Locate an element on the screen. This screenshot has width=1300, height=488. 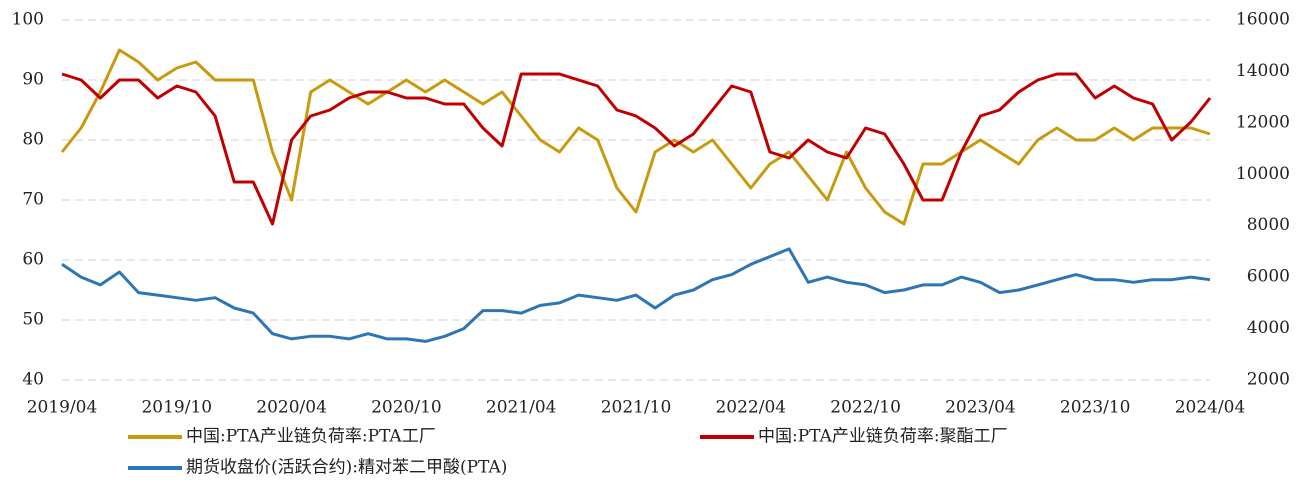
x-tick-label: 2023/04 is located at coordinates (980, 408).